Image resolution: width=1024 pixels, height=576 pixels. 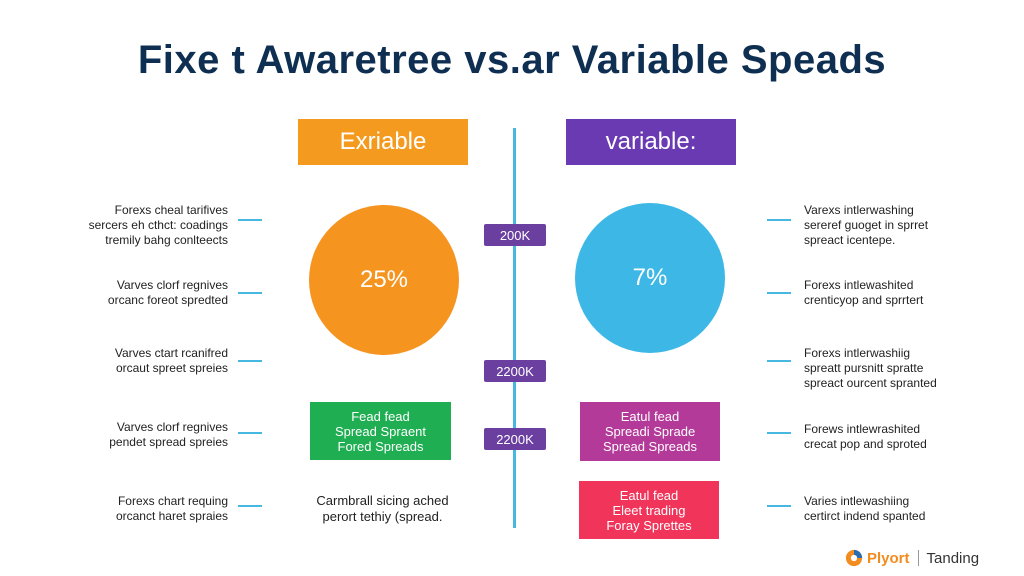 I want to click on left-note-line: Varves ctart rcanifred, so click(x=171, y=353).